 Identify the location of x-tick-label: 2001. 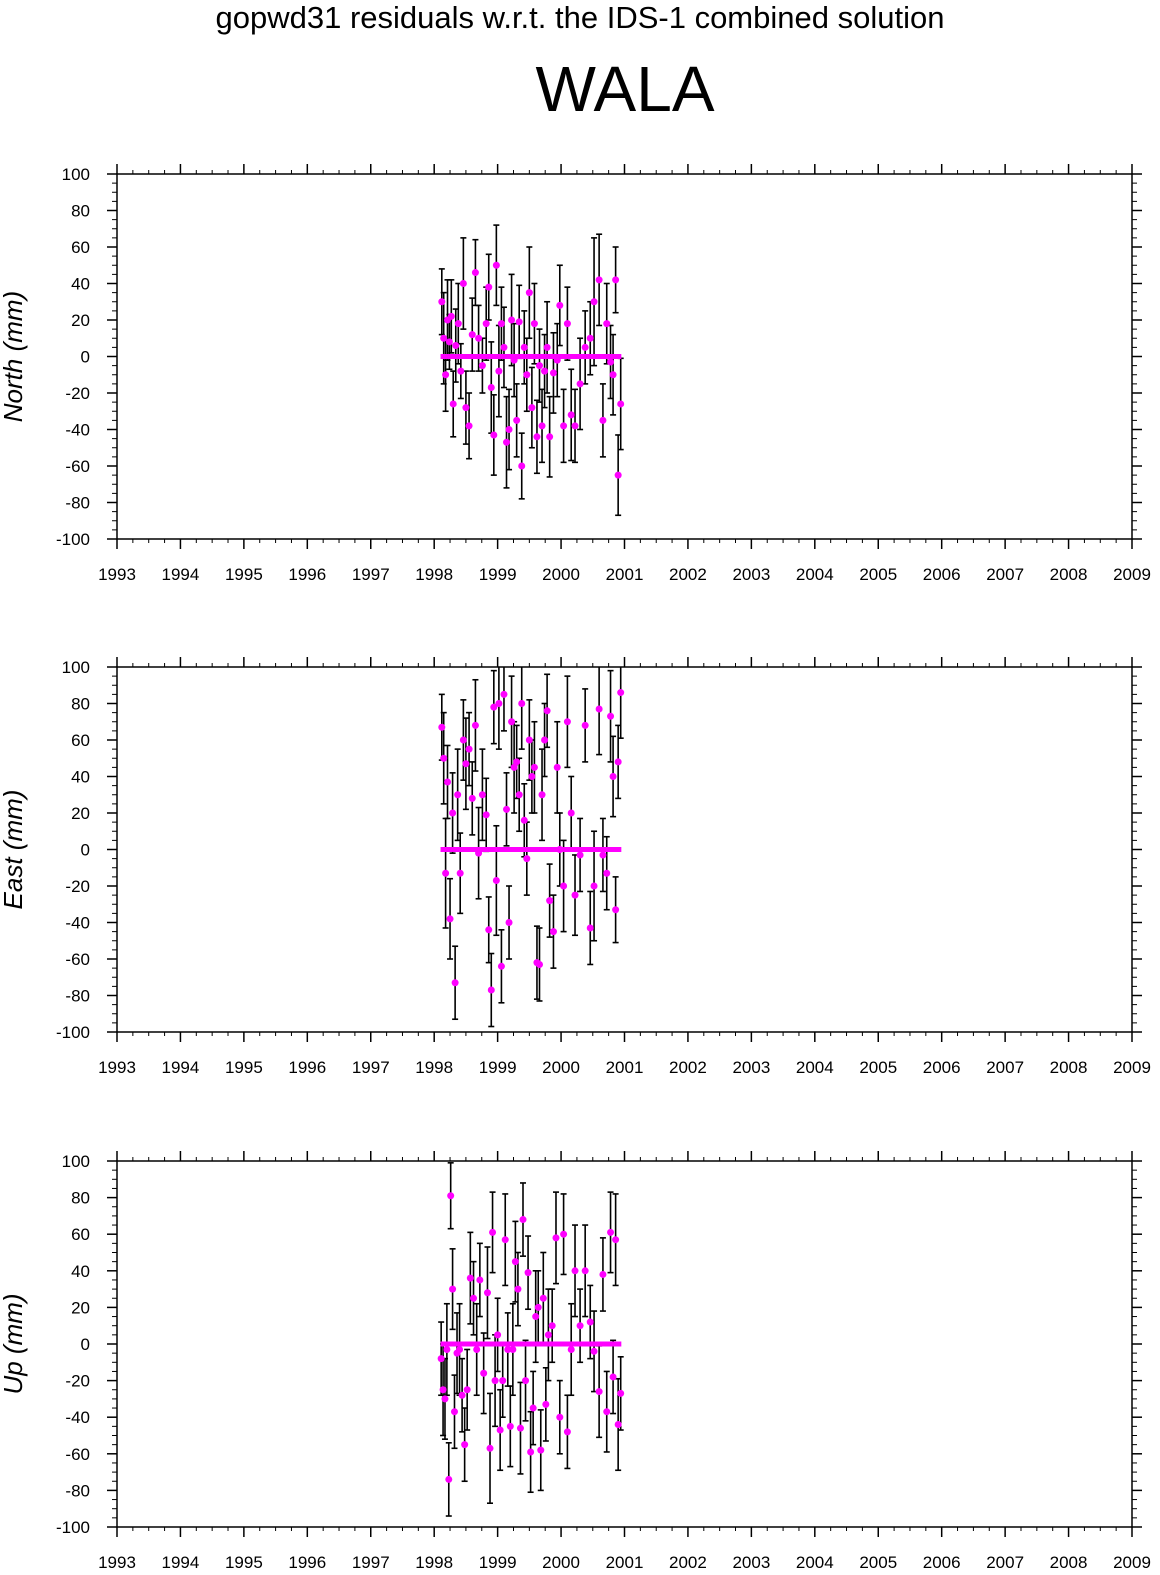
(625, 1562).